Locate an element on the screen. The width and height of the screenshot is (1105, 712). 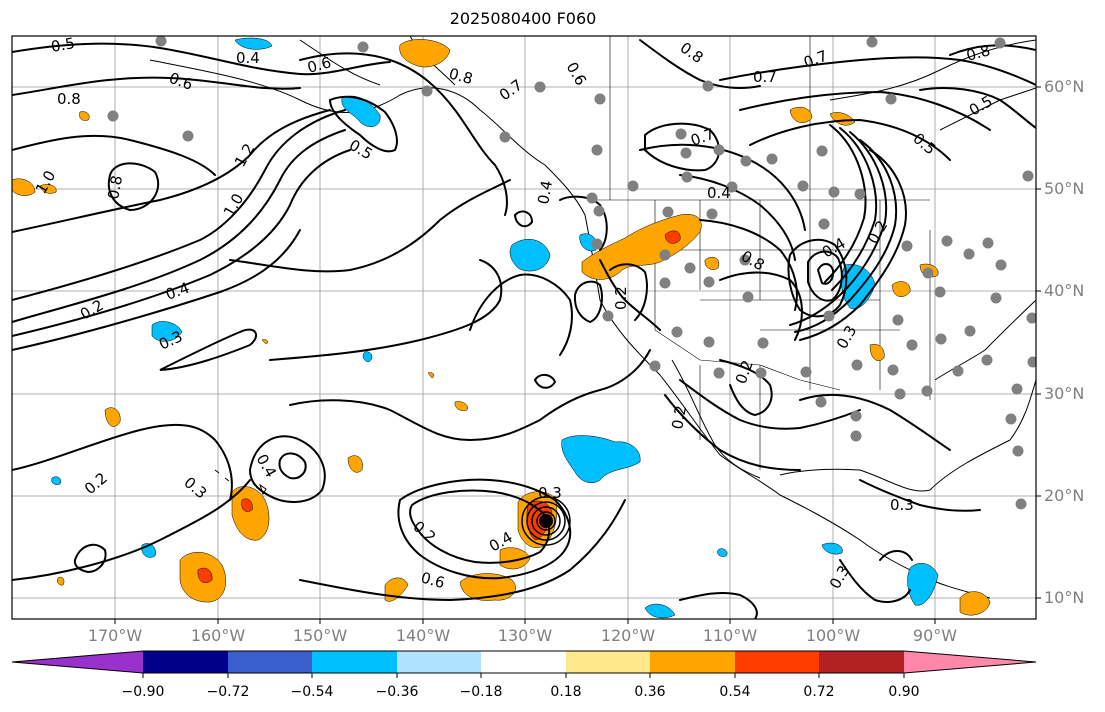
latitude-label: 10°N is located at coordinates (1064, 597).